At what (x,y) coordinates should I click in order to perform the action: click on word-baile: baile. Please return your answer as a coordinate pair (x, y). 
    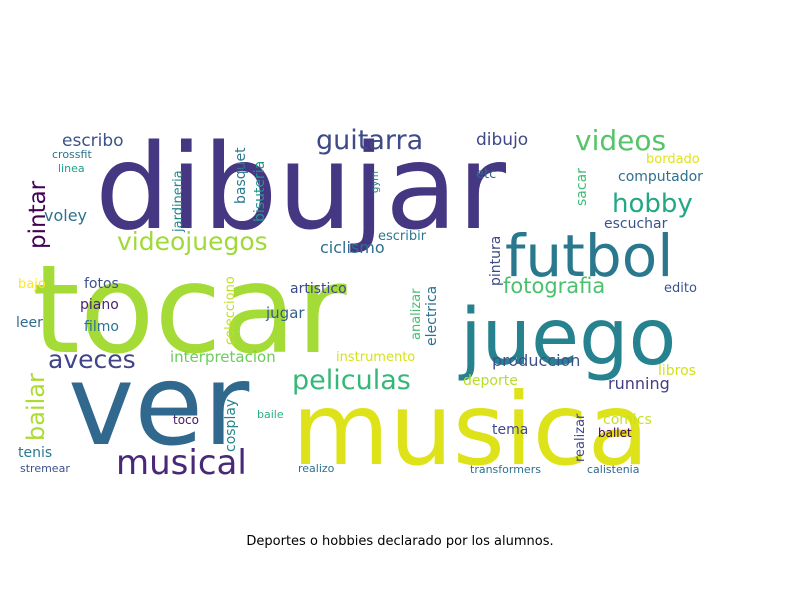
    Looking at the image, I should click on (270, 414).